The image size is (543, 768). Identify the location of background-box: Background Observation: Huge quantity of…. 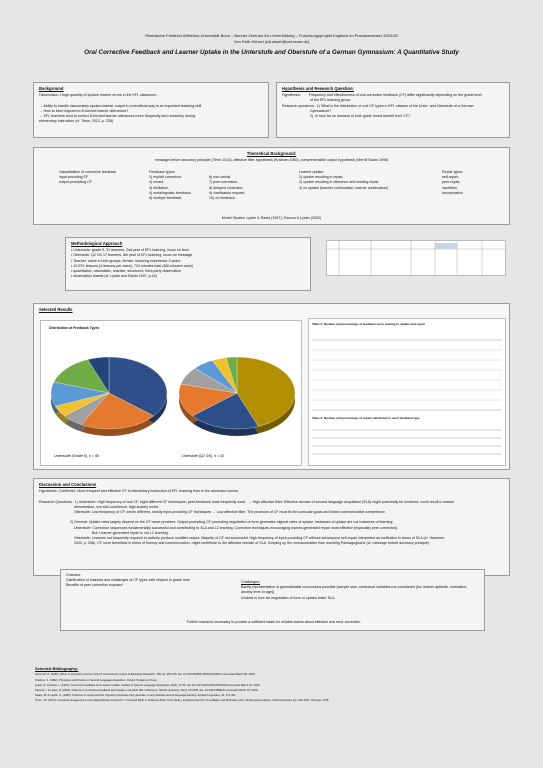
(151, 110).